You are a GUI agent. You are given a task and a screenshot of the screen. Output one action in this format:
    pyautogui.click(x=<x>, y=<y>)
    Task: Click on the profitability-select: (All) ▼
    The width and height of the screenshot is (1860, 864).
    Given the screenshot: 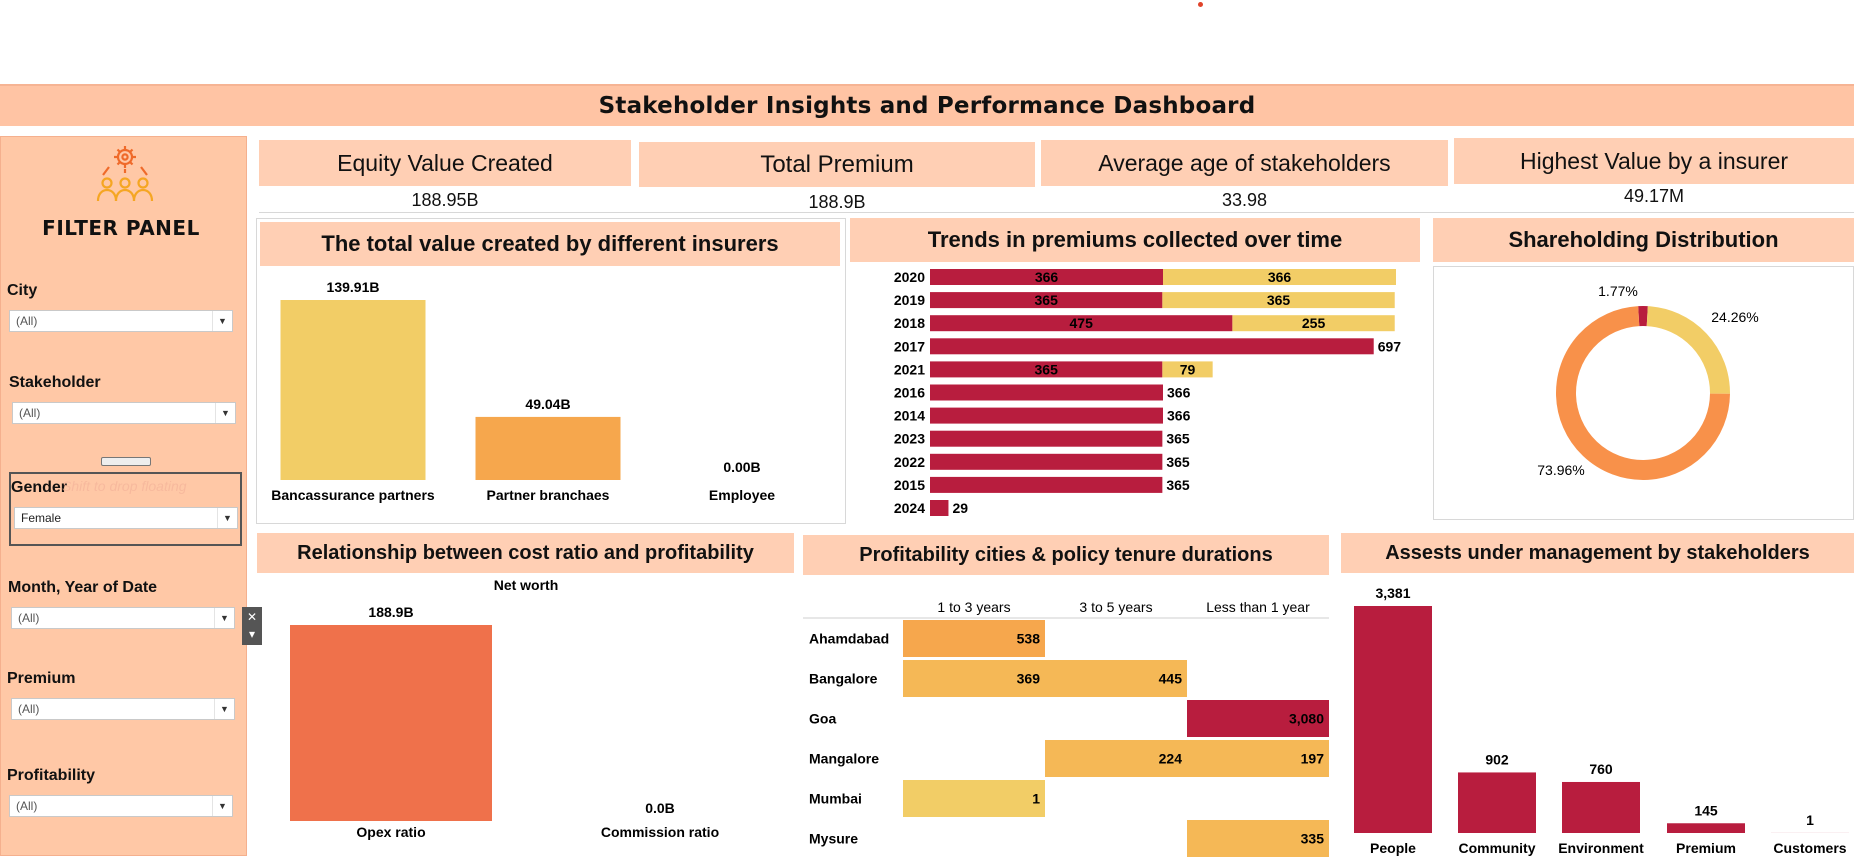 What is the action you would take?
    pyautogui.click(x=121, y=806)
    